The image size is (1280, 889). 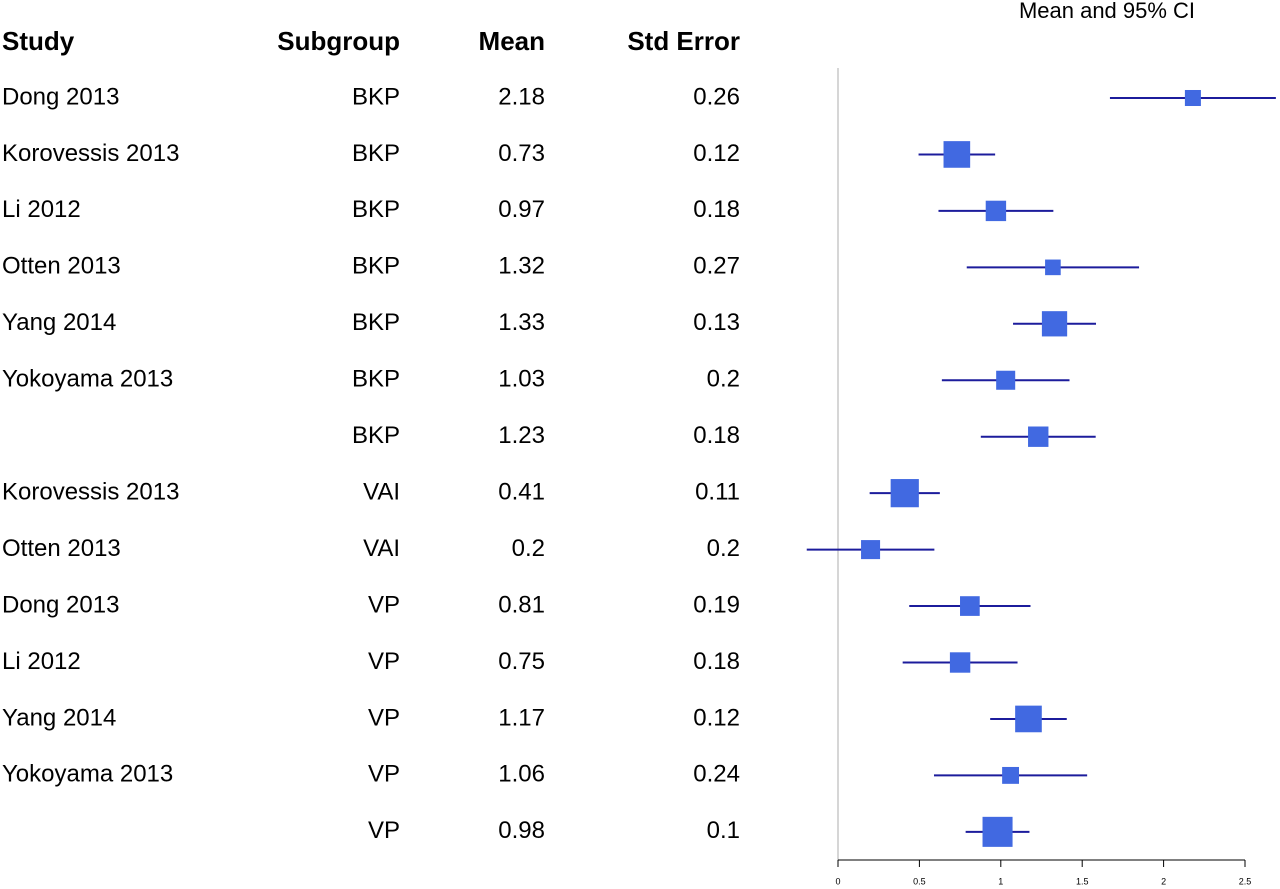 What do you see at coordinates (338, 41) in the screenshot?
I see `column-header: Subgroup` at bounding box center [338, 41].